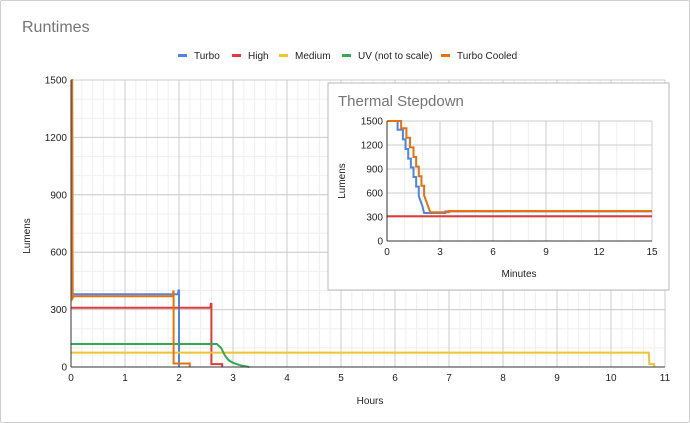 The image size is (690, 423). I want to click on x-tick-label: 5, so click(341, 378).